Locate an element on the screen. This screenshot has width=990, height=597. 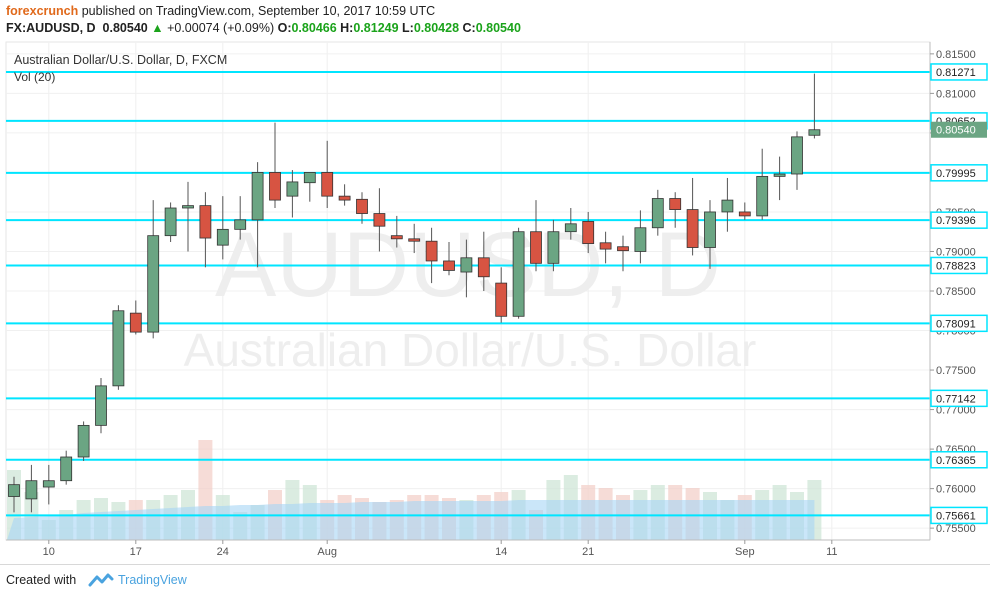
level-label: 0.79995 is located at coordinates (956, 174).